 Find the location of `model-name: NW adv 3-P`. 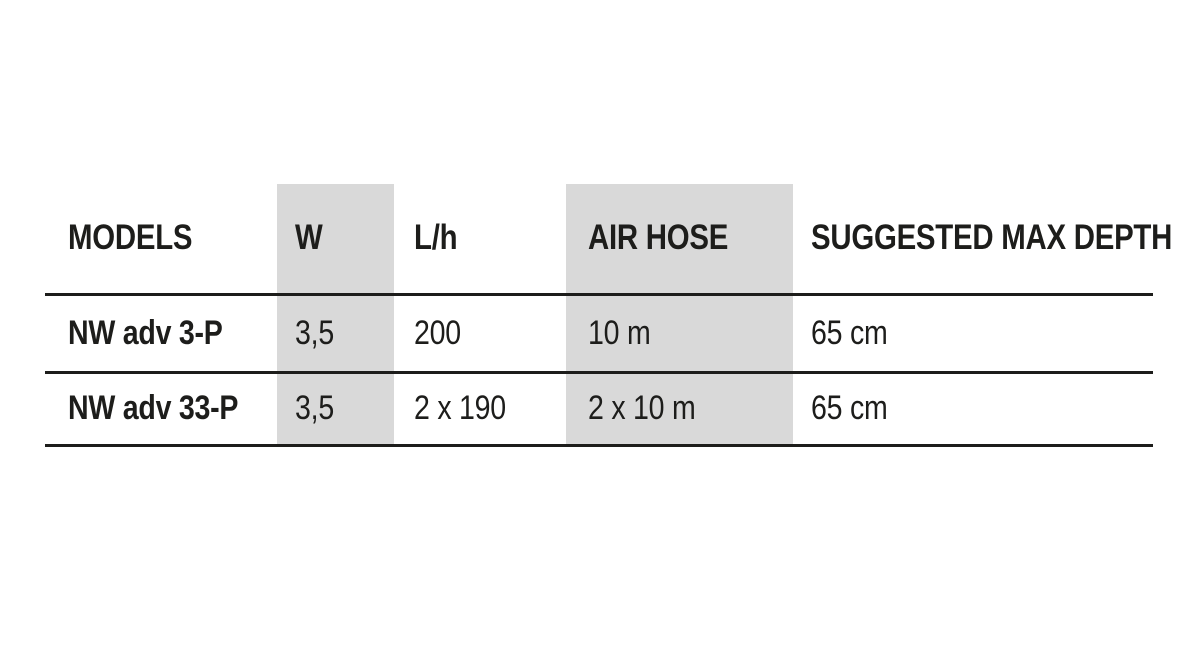

model-name: NW adv 3-P is located at coordinates (145, 332).